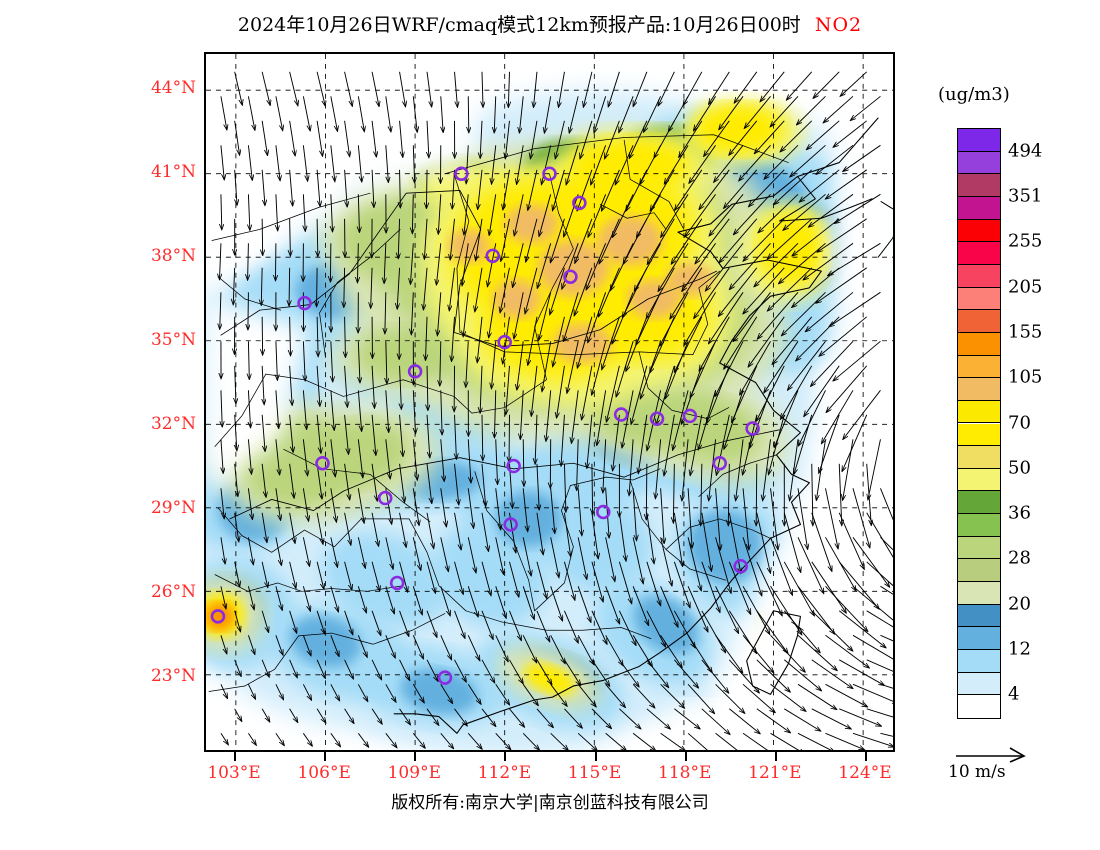 The height and width of the screenshot is (850, 1100). What do you see at coordinates (550, 803) in the screenshot?
I see `copyright-footer: 版权所有:南京大学|南京创蓝科技有限公司` at bounding box center [550, 803].